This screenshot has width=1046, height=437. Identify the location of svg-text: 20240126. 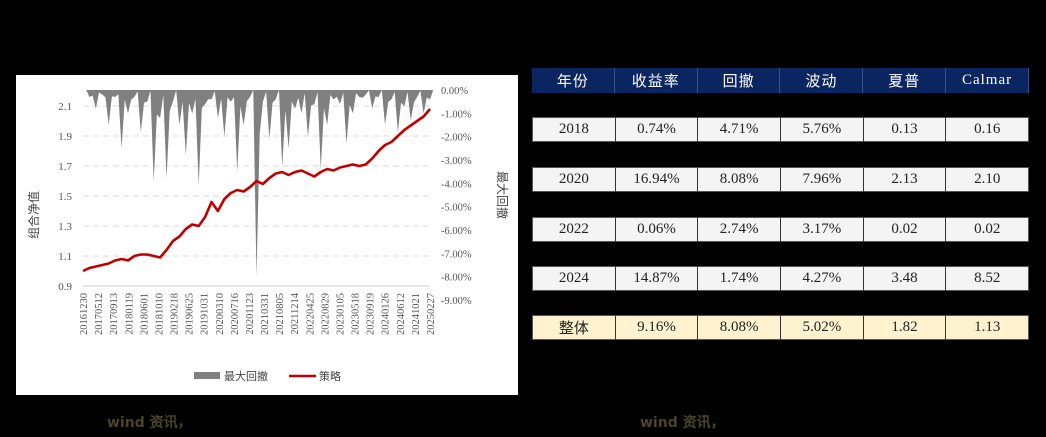
(386, 314).